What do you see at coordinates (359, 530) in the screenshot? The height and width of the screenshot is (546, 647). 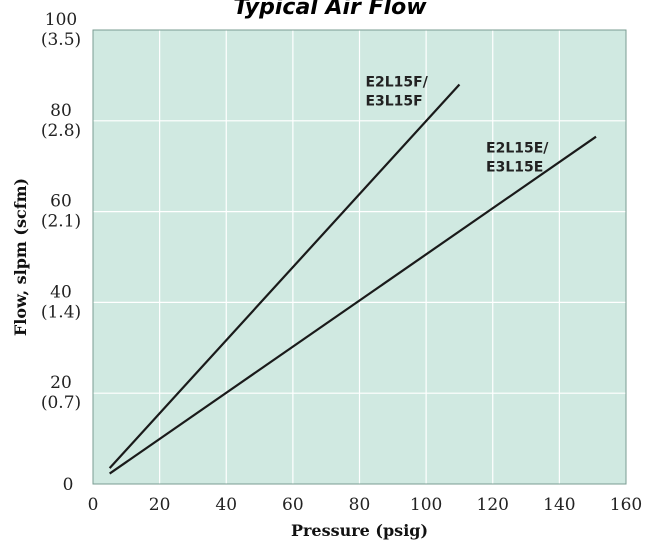 I see `x-axis-label: Pressure (psig)` at bounding box center [359, 530].